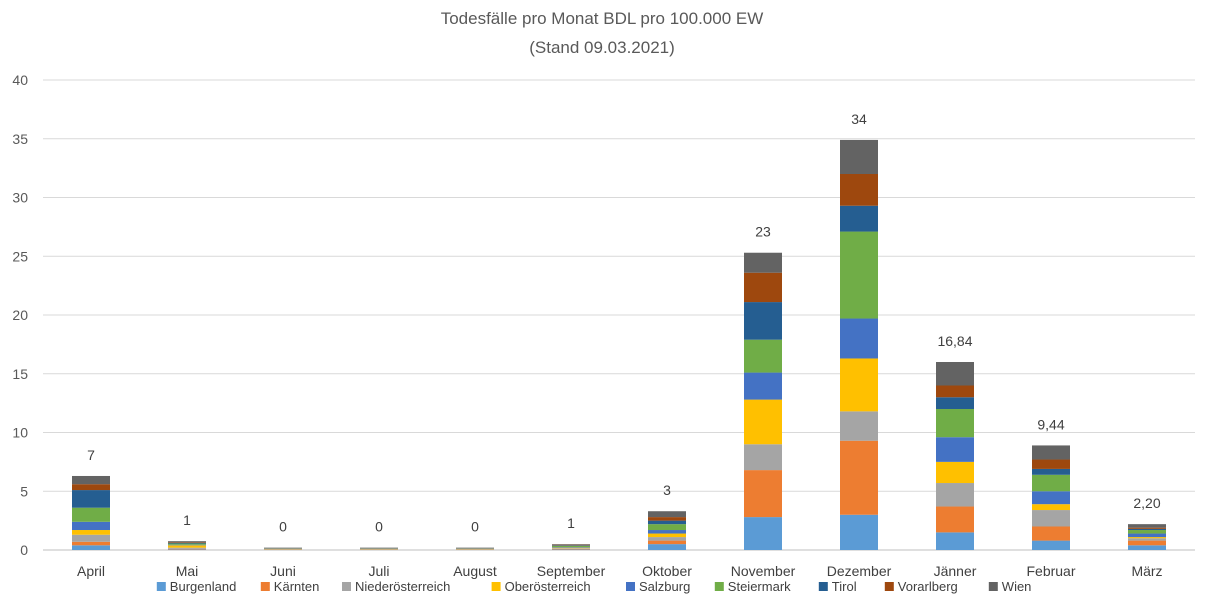  I want to click on x-category-label: August, so click(475, 571).